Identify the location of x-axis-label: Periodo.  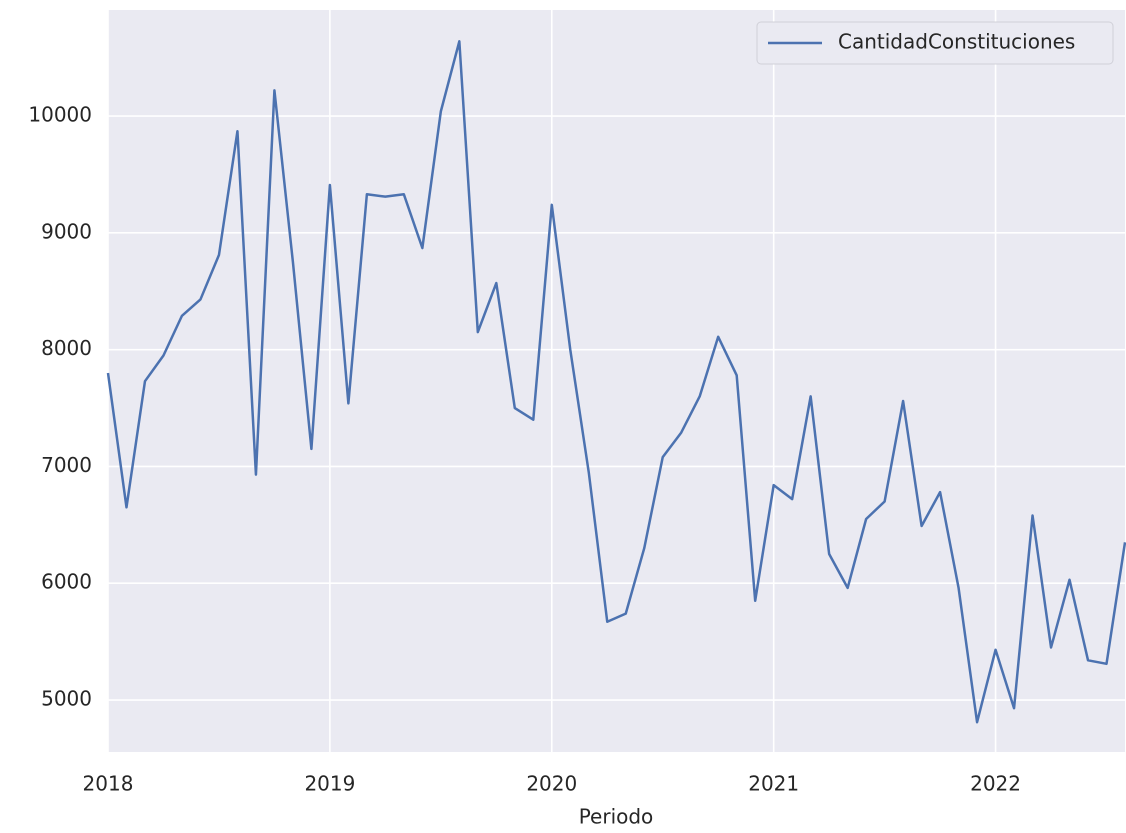
(616, 817).